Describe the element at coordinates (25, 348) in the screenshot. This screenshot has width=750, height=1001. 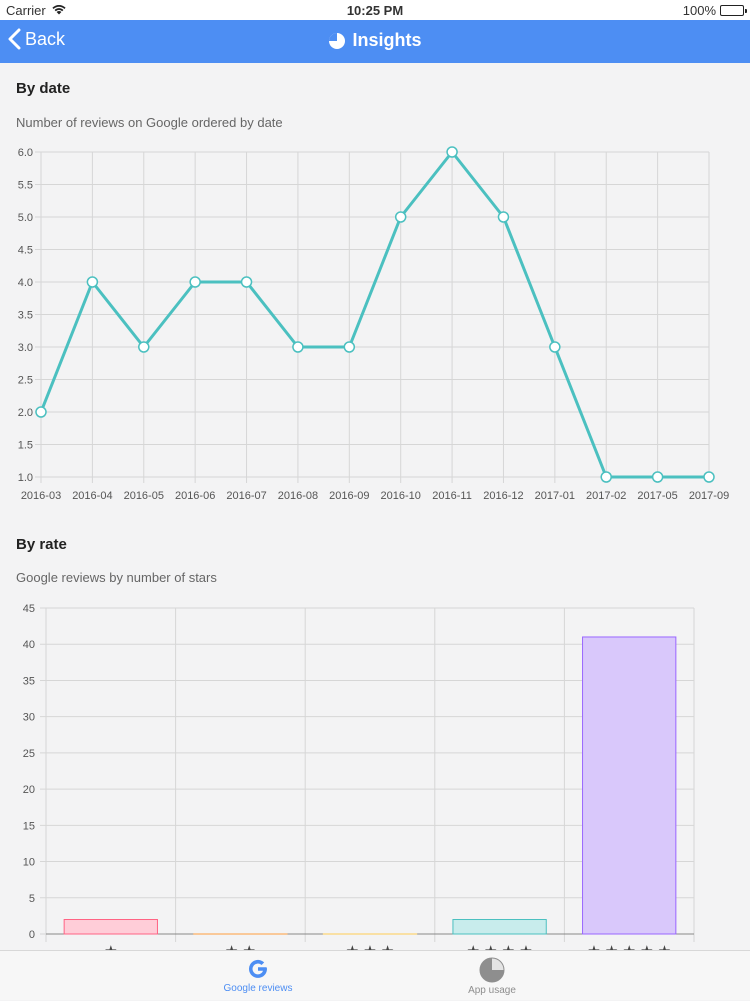
I see `y-tick-label: 3.0` at that location.